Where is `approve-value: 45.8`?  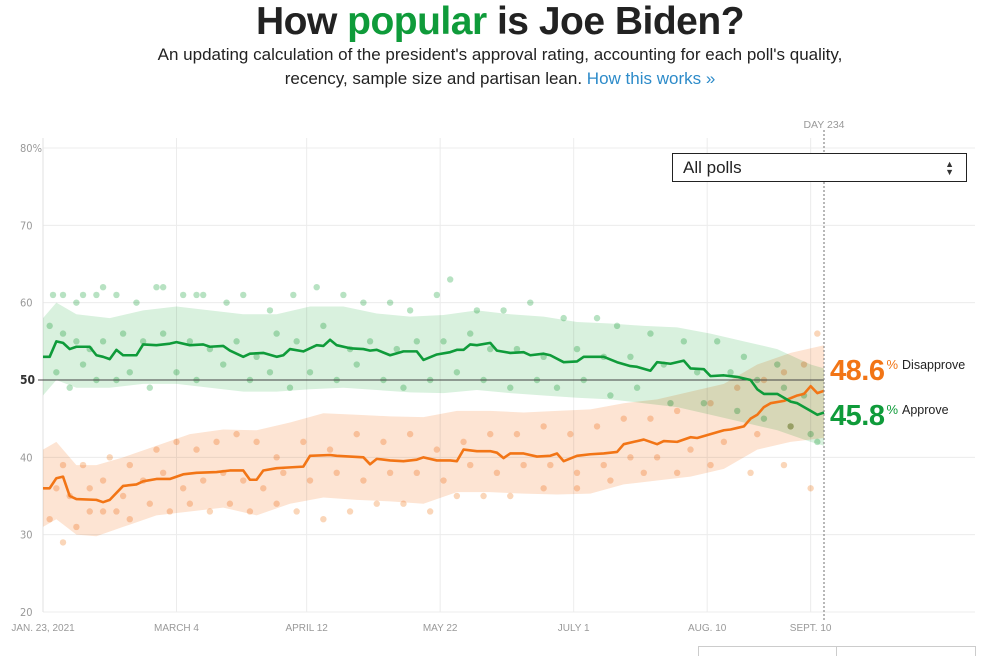 approve-value: 45.8 is located at coordinates (857, 416).